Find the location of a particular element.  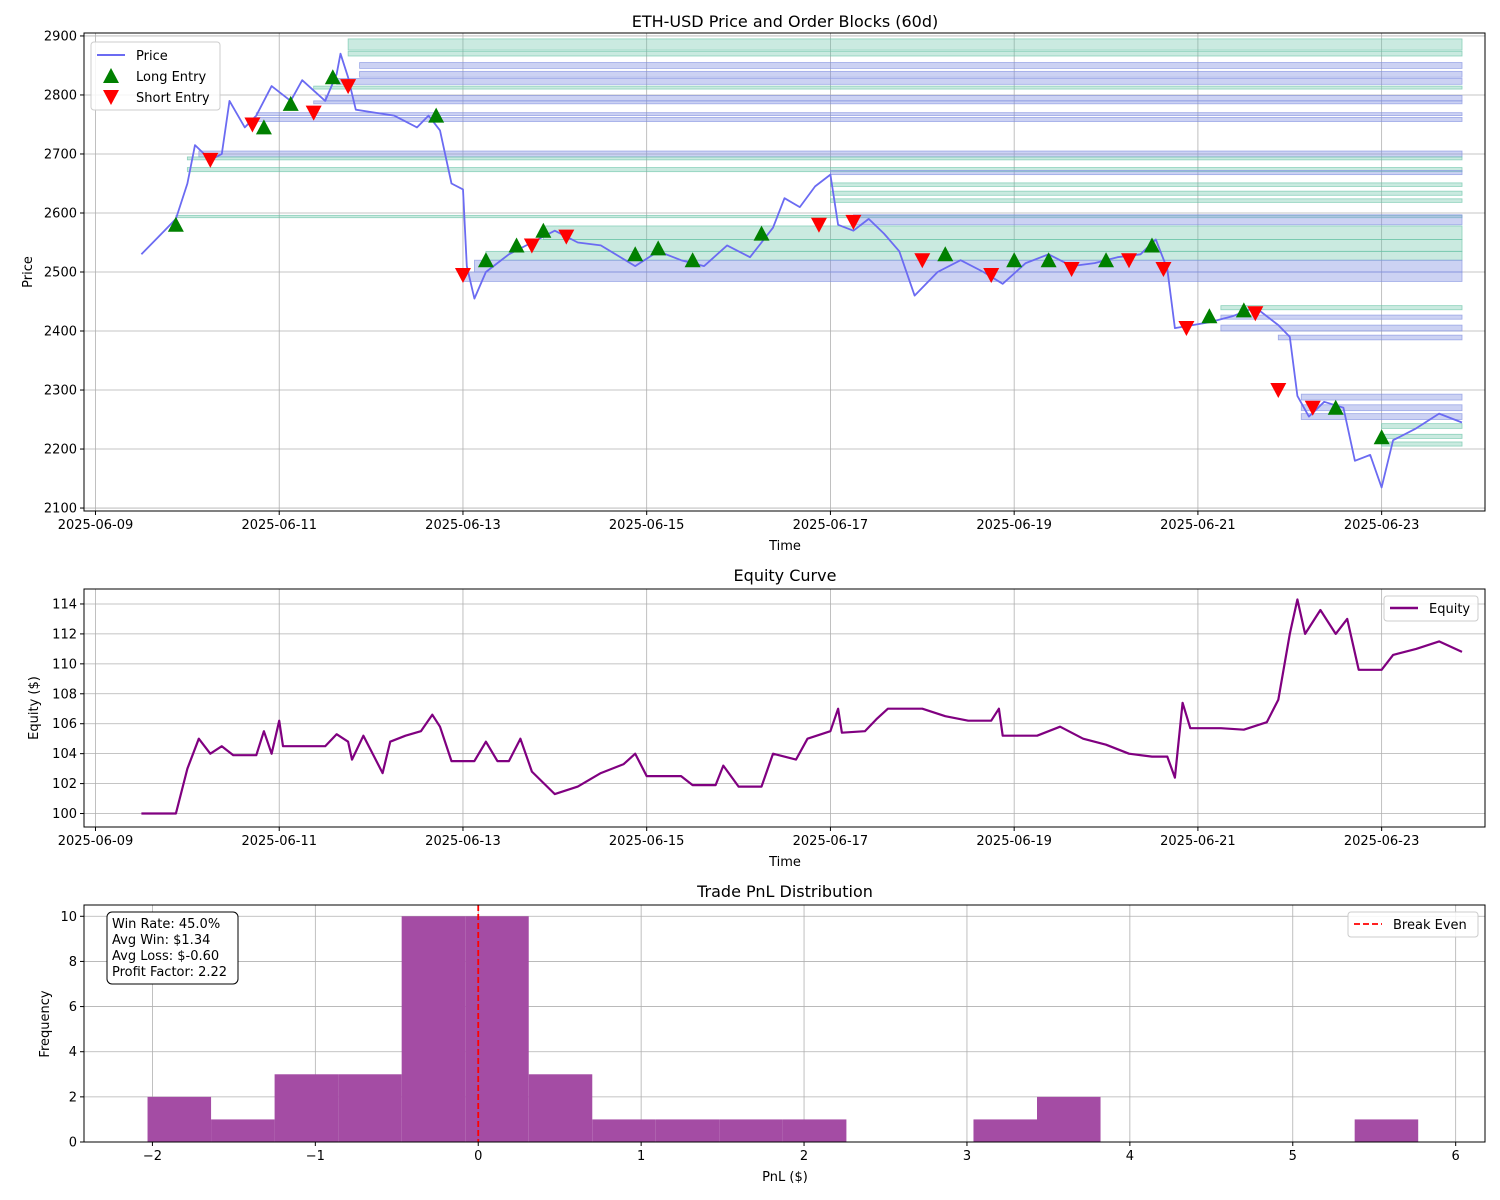

y-tick-label: 2500 is located at coordinates (60, 273).